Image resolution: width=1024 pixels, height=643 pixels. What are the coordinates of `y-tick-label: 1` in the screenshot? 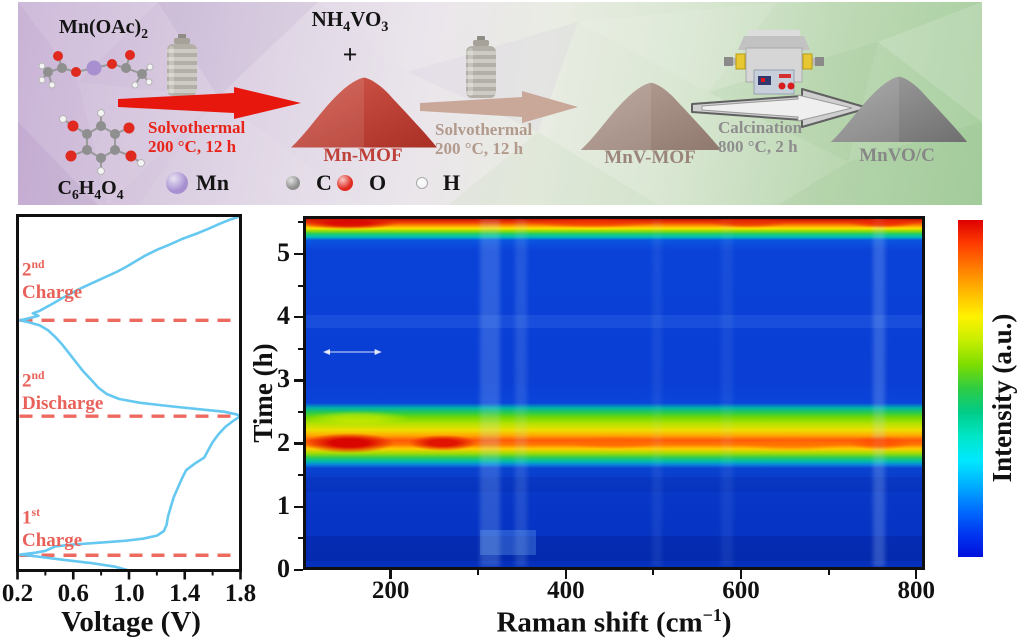 It's located at (283, 505).